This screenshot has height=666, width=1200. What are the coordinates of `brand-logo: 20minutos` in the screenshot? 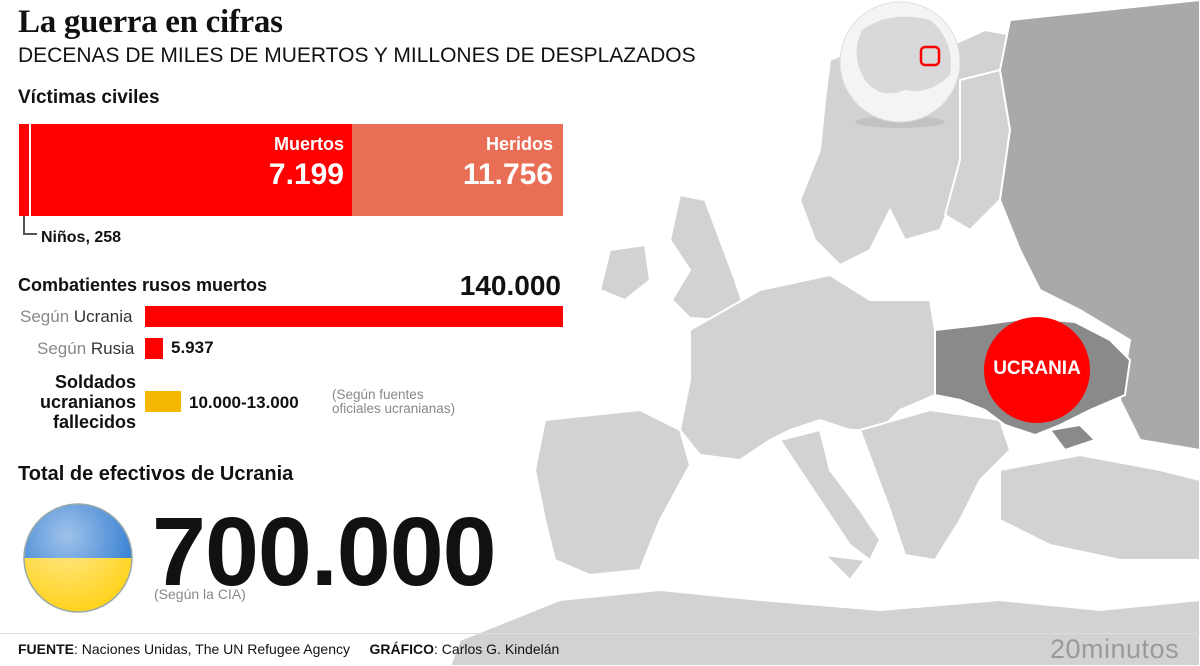 It's located at (1115, 649).